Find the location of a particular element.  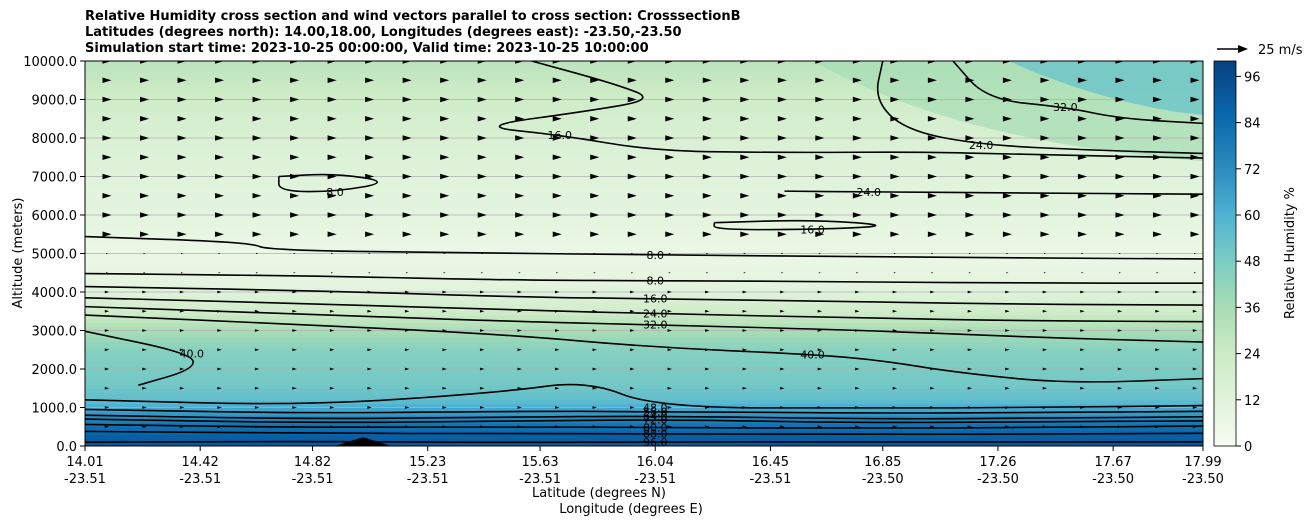

colorbar-gradient is located at coordinates (1225, 253).